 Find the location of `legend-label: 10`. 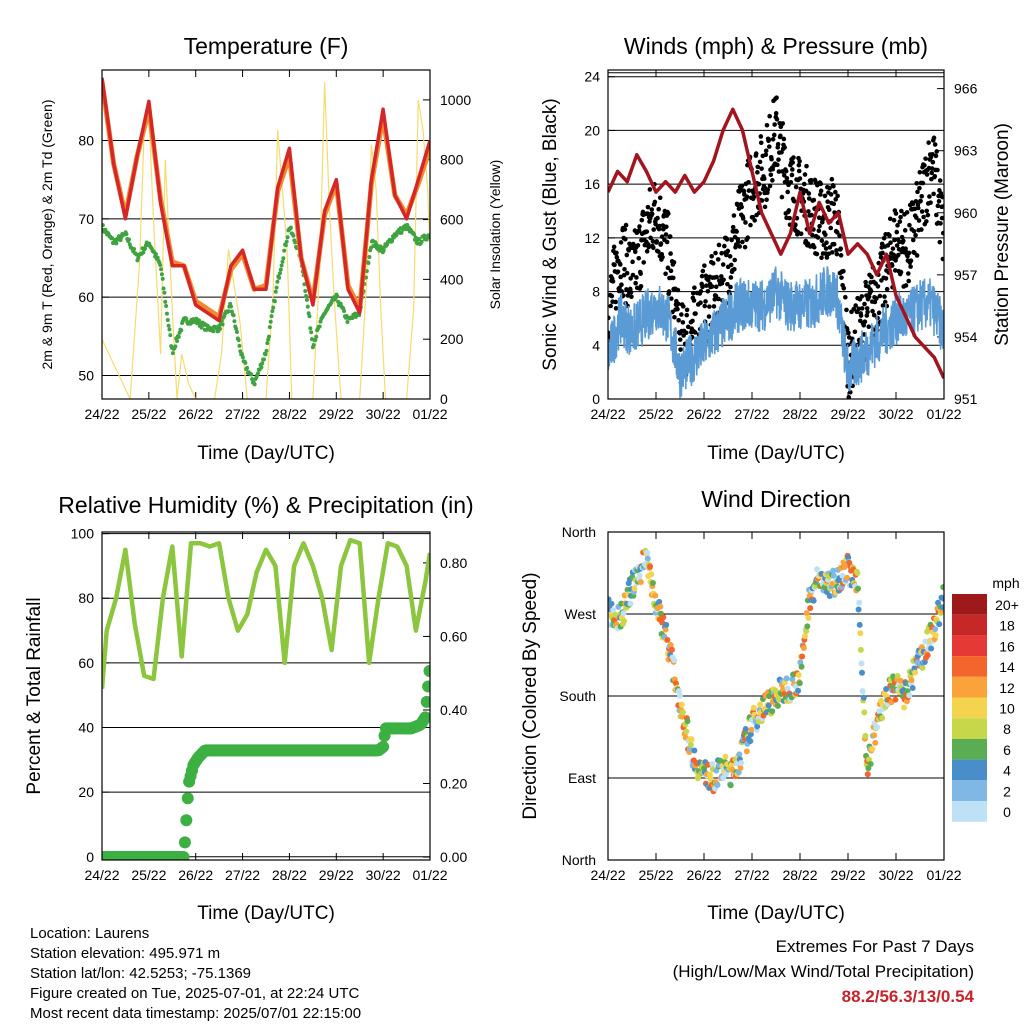

legend-label: 10 is located at coordinates (1007, 709).